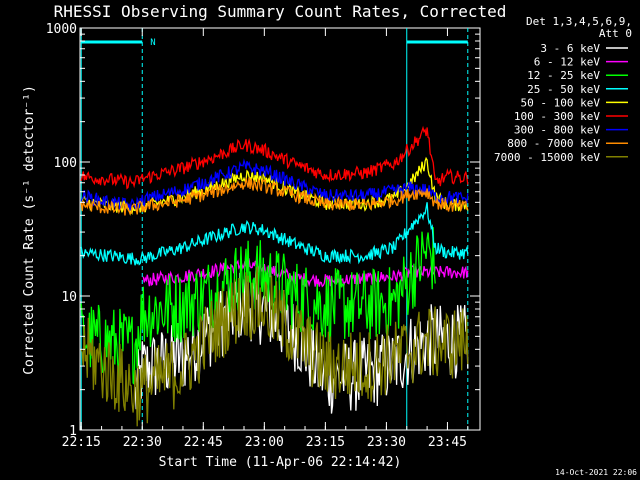 Image resolution: width=640 pixels, height=480 pixels. What do you see at coordinates (615, 33) in the screenshot?
I see `legend-header-1: Att 0` at bounding box center [615, 33].